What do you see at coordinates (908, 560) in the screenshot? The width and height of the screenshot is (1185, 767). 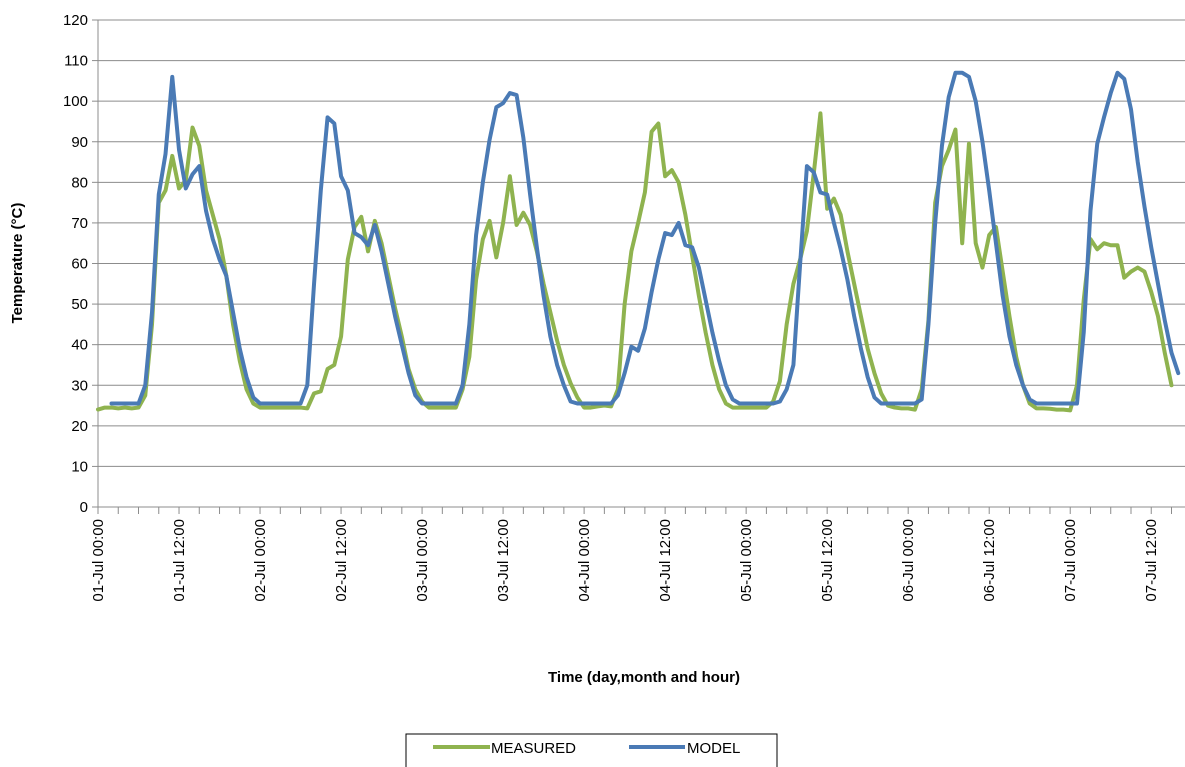 I see `x-tick-label: 06-Jul 00:00` at bounding box center [908, 560].